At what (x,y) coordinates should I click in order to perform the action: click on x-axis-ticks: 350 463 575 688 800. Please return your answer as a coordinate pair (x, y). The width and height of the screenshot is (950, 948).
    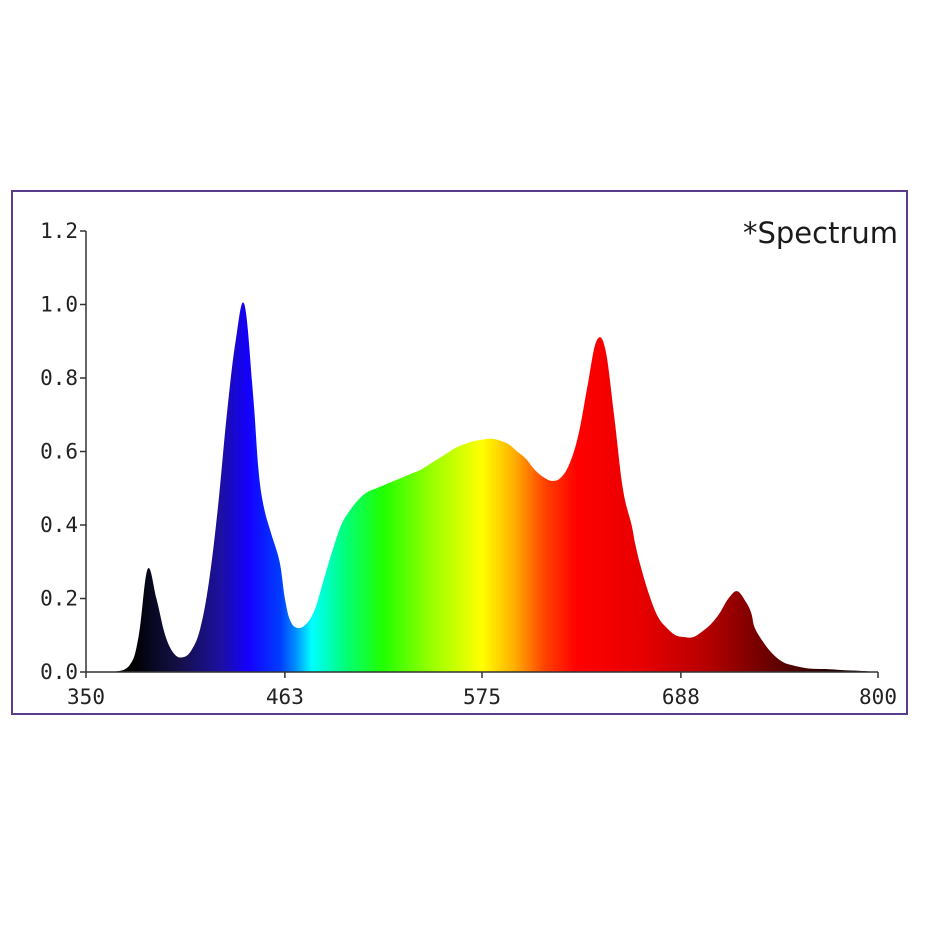
    Looking at the image, I should click on (482, 690).